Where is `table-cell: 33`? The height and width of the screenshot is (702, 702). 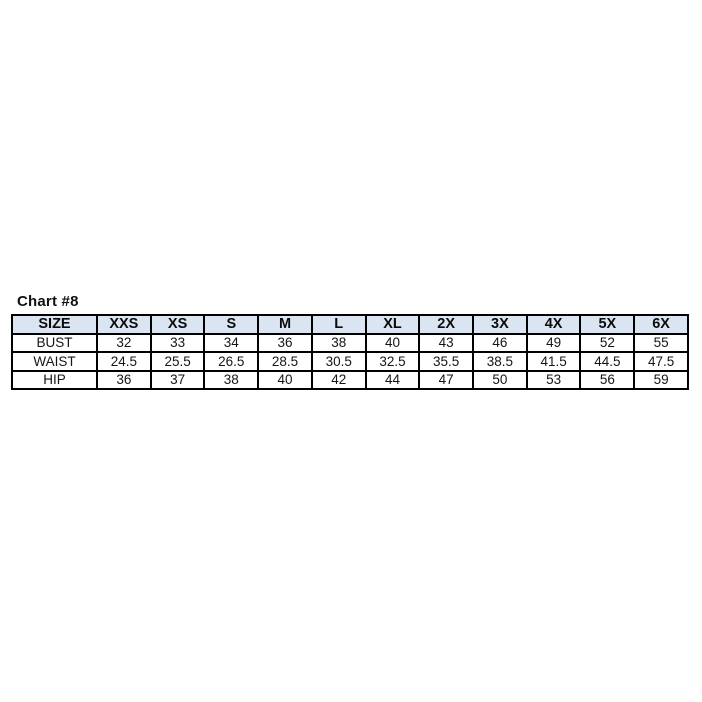
table-cell: 33 is located at coordinates (177, 342).